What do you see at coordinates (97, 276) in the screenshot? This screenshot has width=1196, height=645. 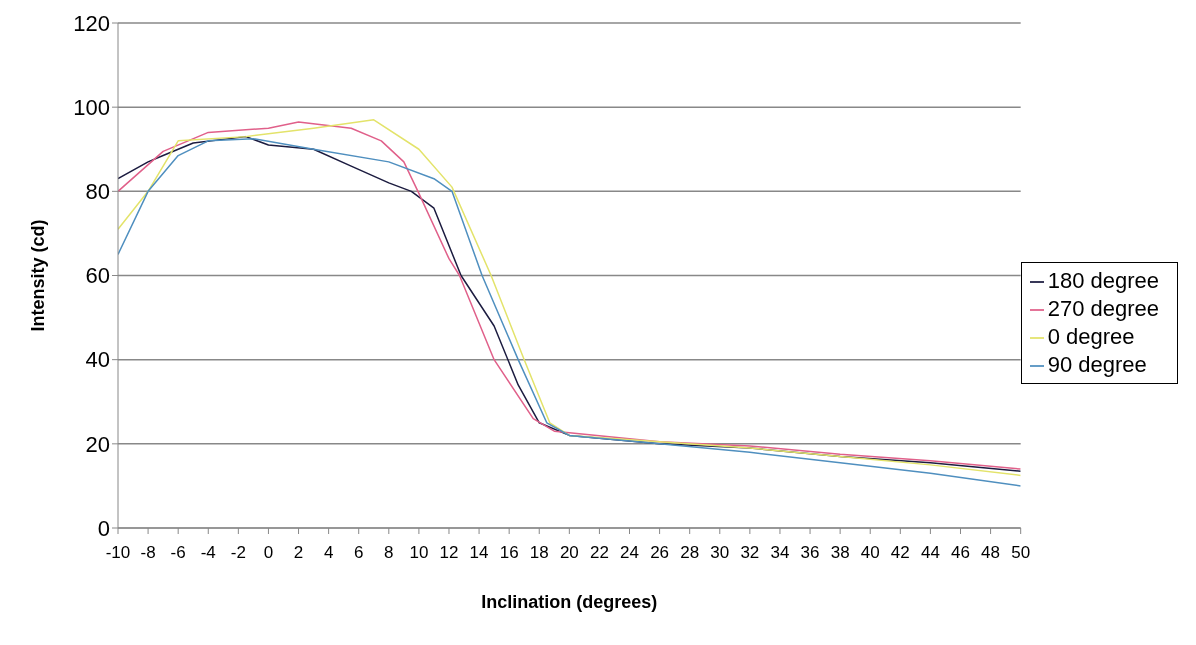 I see `y-tick-label: 60` at bounding box center [97, 276].